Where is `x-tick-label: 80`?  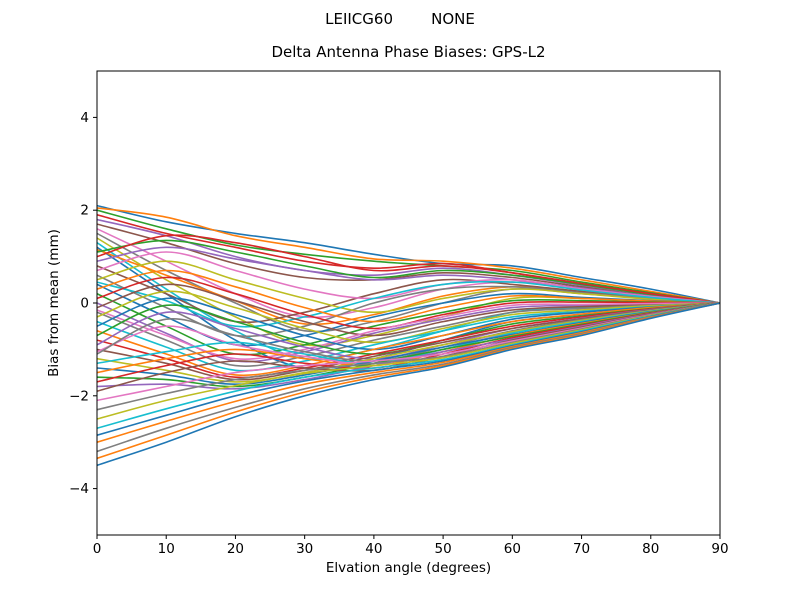
x-tick-label: 80 is located at coordinates (650, 549).